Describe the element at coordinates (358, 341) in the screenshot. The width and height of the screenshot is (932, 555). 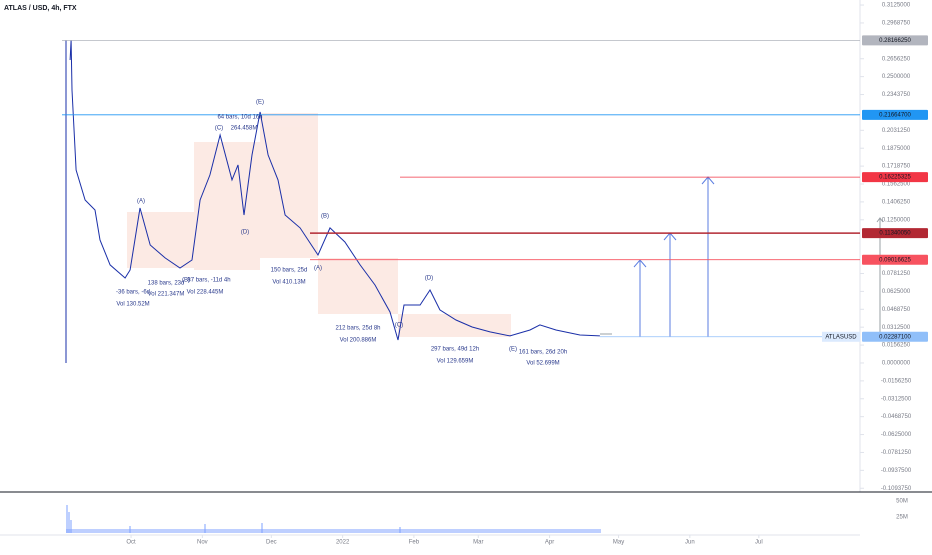
I see `annotation: Vol 200.886M` at that location.